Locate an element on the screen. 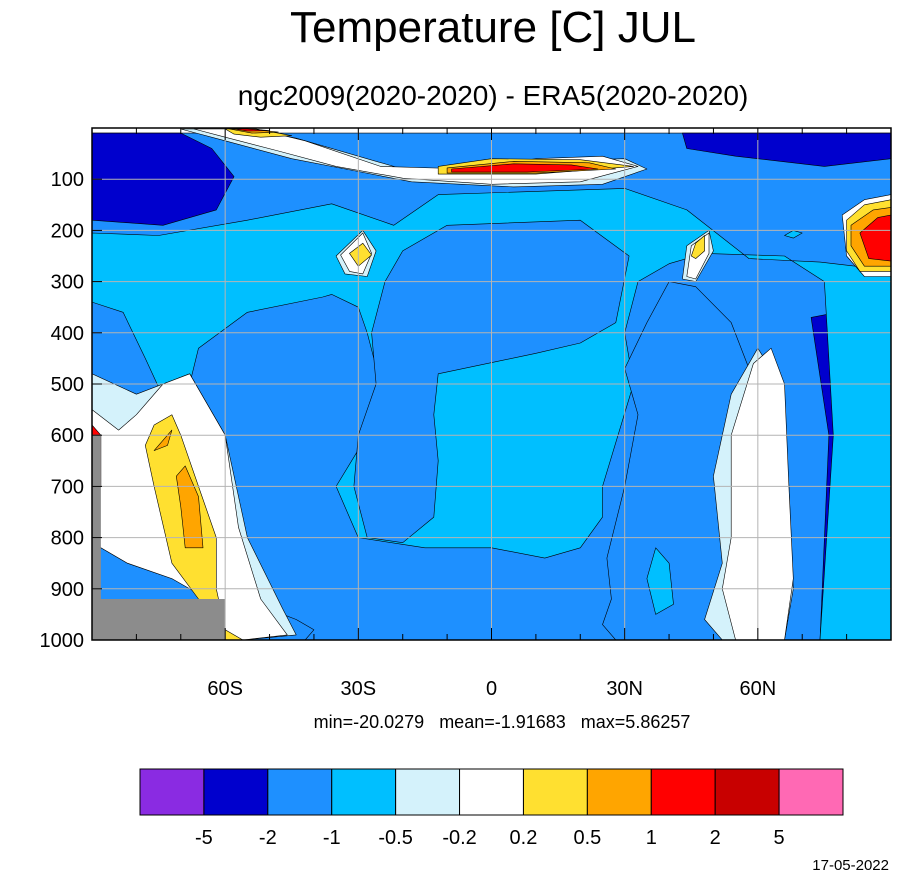 This screenshot has height=882, width=901. y-tick-label: 900 is located at coordinates (67, 590).